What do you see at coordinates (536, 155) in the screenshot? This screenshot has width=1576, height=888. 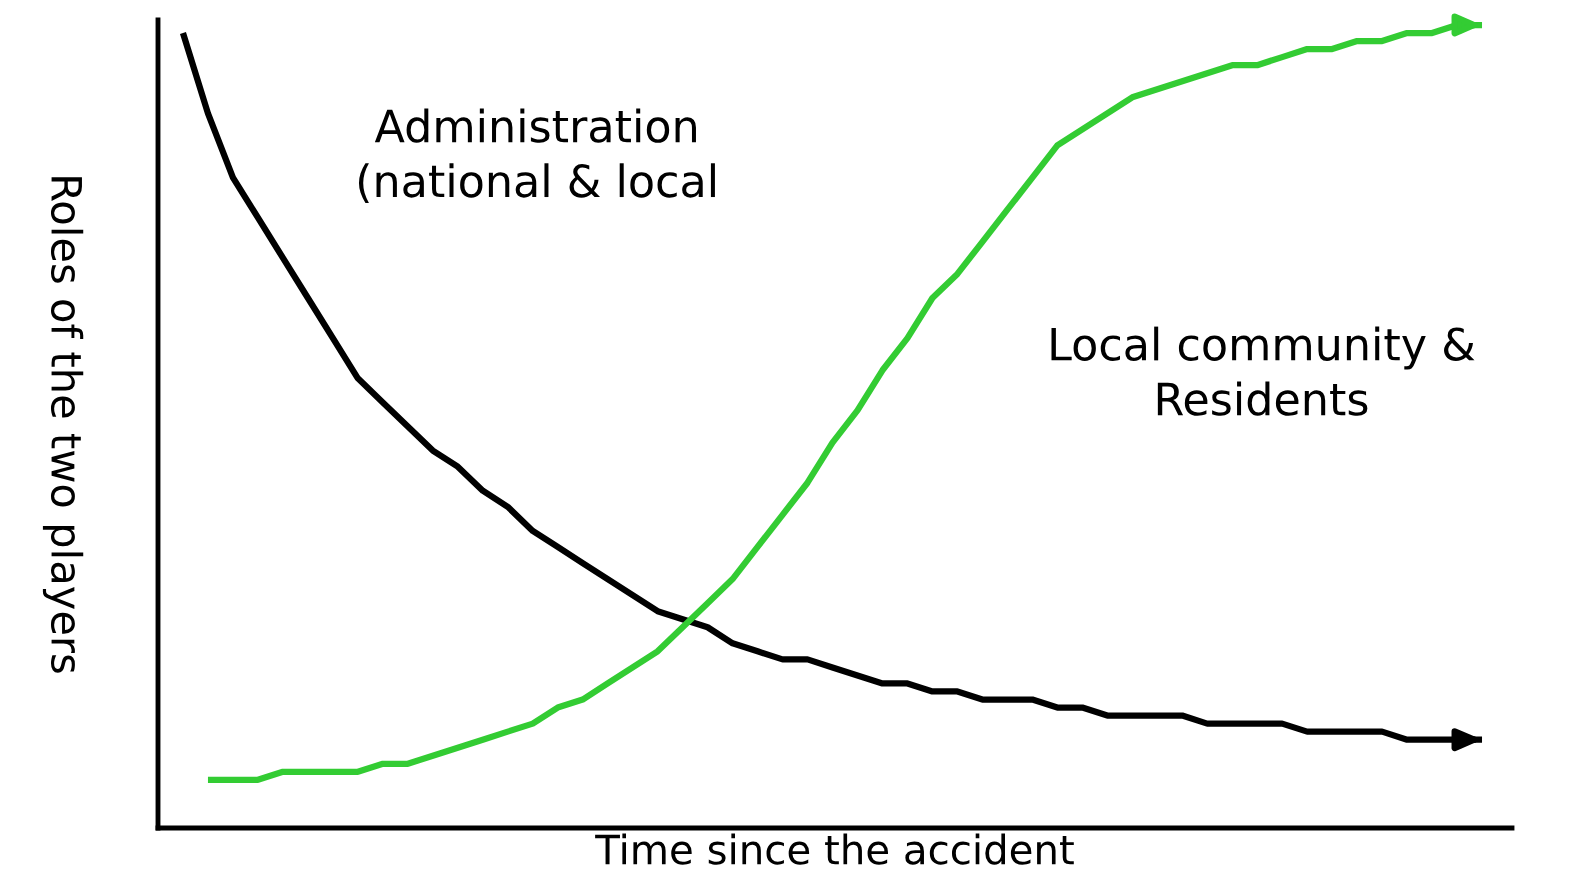 I see `text: Administration (national & local` at bounding box center [536, 155].